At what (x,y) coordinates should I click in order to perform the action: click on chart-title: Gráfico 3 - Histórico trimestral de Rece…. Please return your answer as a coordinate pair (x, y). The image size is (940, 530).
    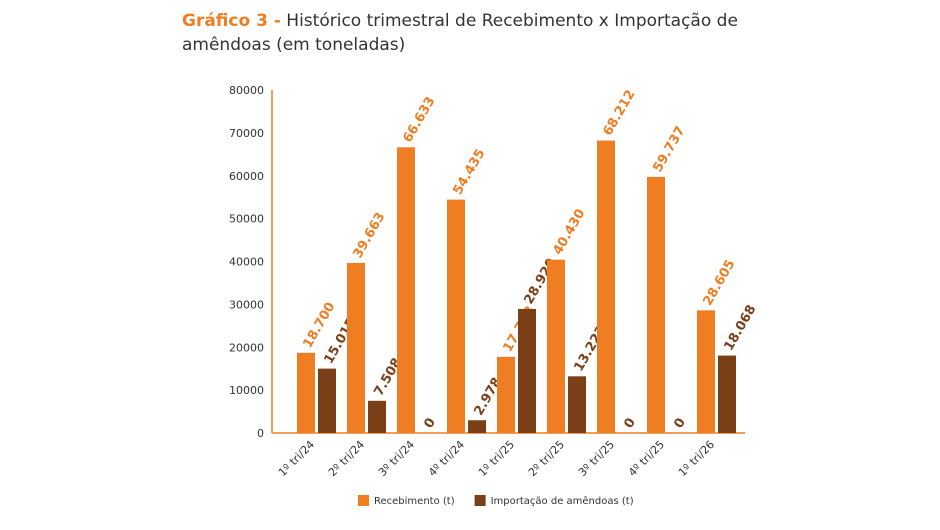
    Looking at the image, I should click on (482, 33).